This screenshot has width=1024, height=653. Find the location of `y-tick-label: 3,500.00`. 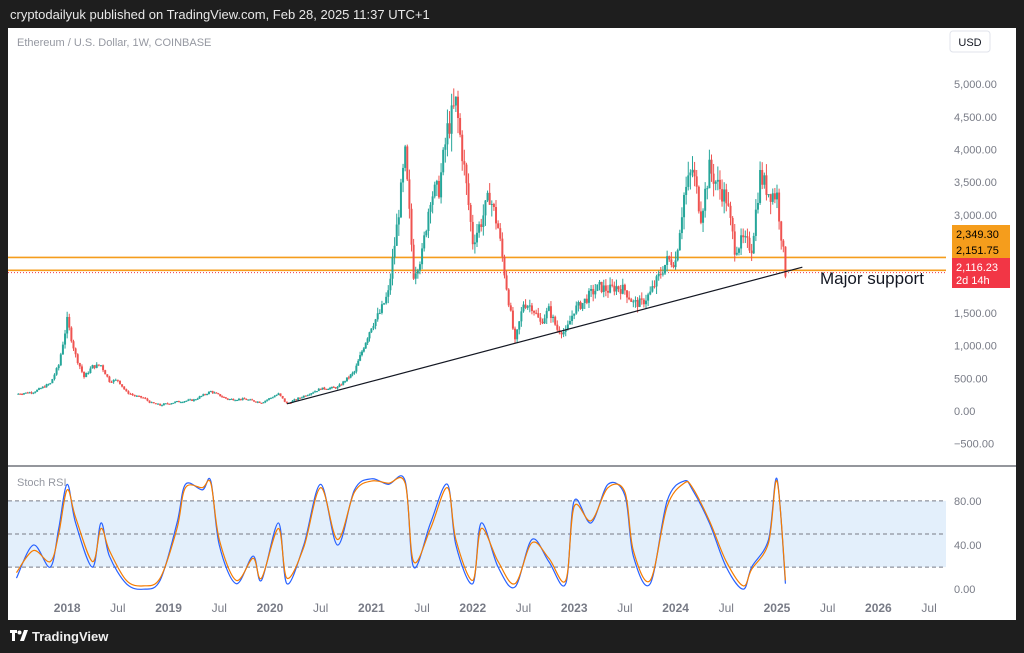

y-tick-label: 3,500.00 is located at coordinates (975, 183).